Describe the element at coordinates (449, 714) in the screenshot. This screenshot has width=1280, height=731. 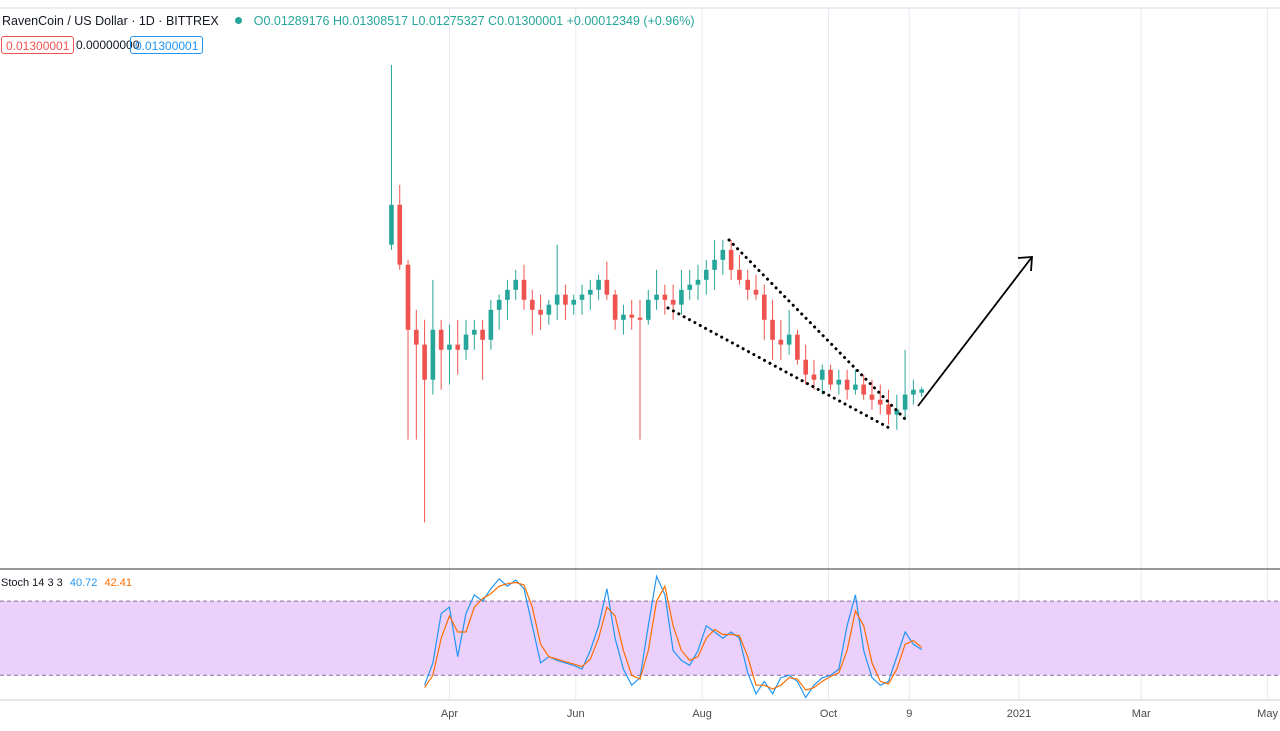
I see `x-tick-label: Apr` at that location.